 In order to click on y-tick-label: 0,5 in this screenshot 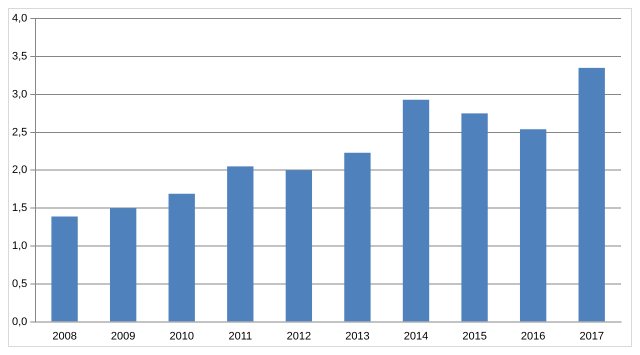, I will do `click(20, 284)`.